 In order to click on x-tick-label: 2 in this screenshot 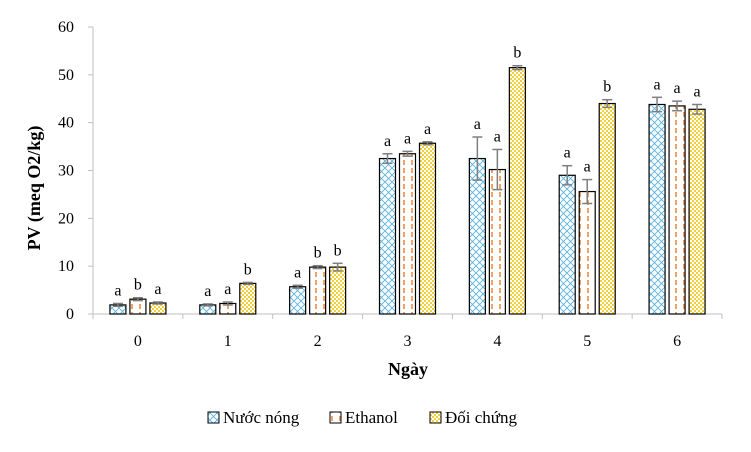, I will do `click(318, 341)`.